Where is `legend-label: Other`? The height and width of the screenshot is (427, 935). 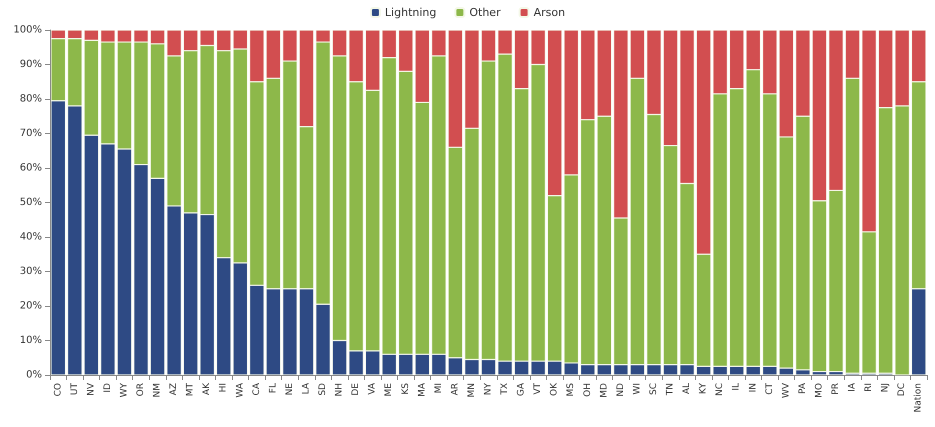 legend-label: Other is located at coordinates (485, 12).